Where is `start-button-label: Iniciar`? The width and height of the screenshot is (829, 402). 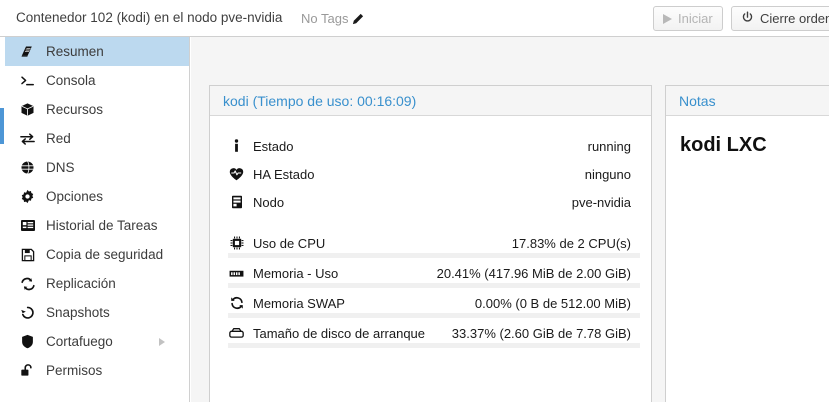 start-button-label: Iniciar is located at coordinates (695, 18).